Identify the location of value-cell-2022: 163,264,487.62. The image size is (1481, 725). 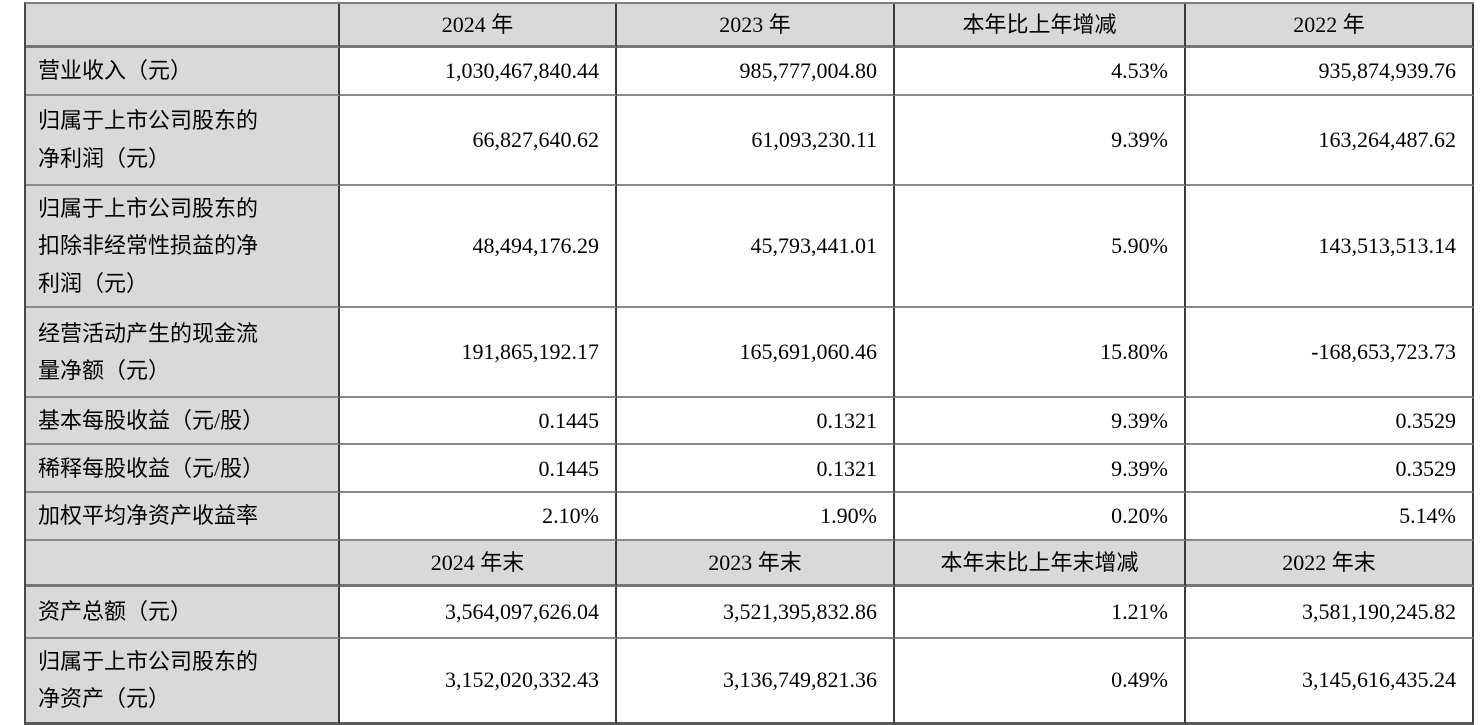
(1330, 140).